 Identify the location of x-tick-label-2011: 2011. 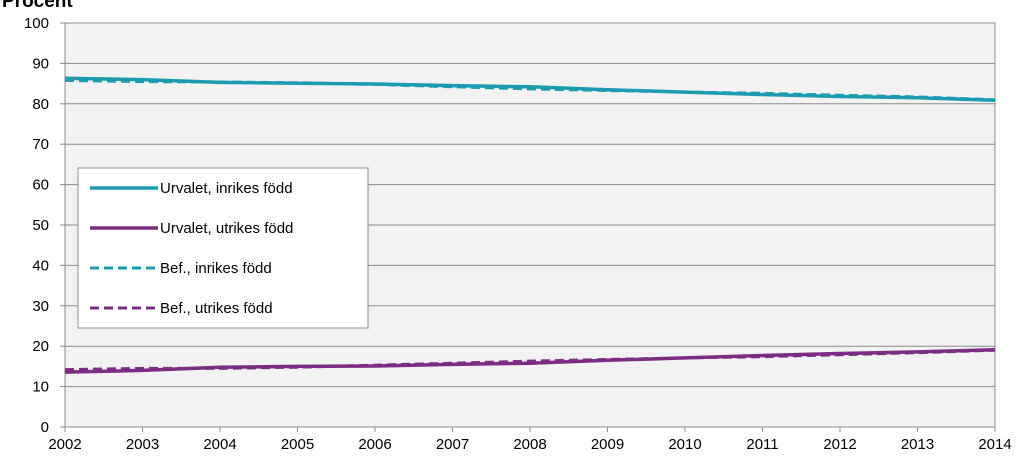
(762, 444).